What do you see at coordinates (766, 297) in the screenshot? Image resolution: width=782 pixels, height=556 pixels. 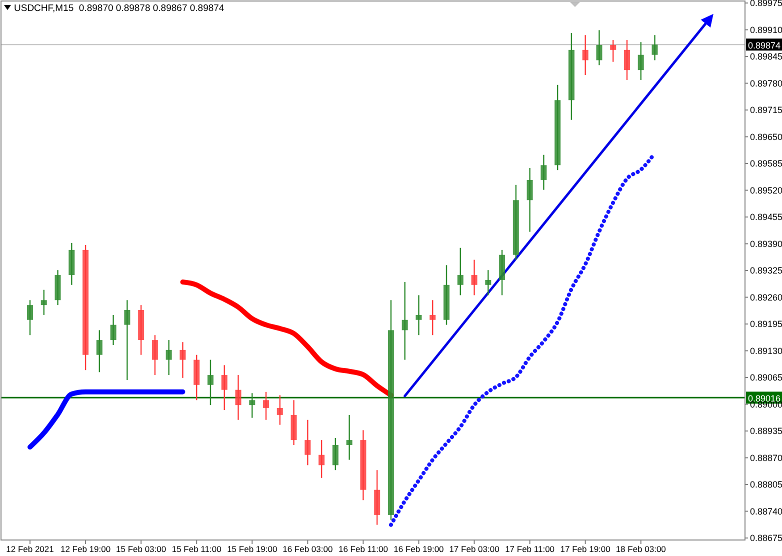 I see `y-tick-label: 0.89260` at bounding box center [766, 297].